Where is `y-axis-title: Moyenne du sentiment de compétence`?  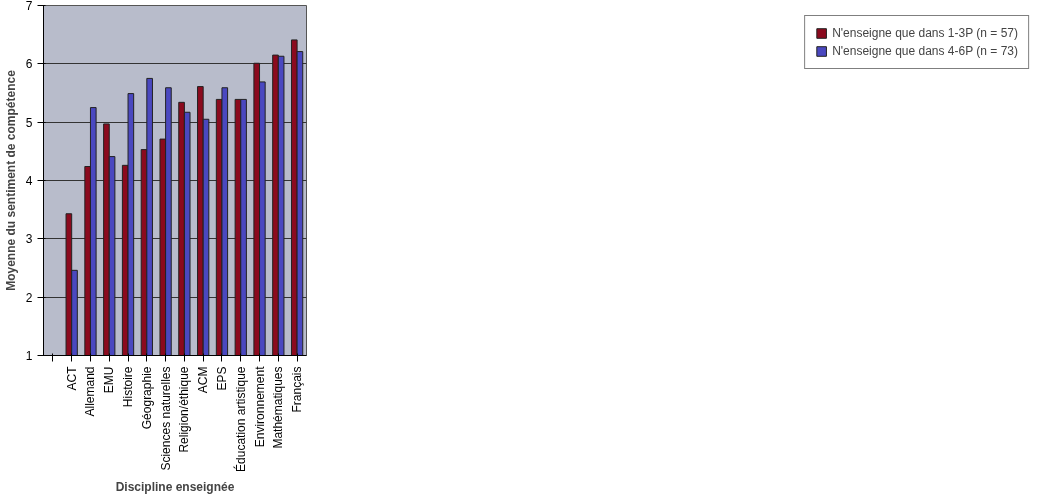 y-axis-title: Moyenne du sentiment de compétence is located at coordinates (10, 180).